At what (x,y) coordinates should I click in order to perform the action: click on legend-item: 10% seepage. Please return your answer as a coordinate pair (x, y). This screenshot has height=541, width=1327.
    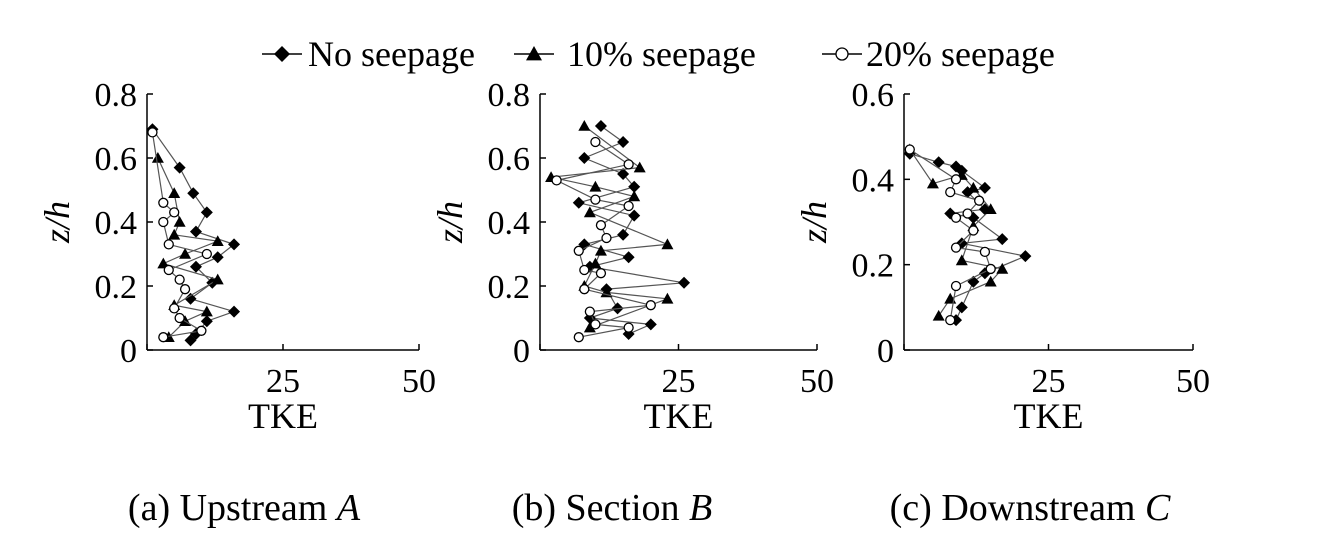
    Looking at the image, I should click on (635, 54).